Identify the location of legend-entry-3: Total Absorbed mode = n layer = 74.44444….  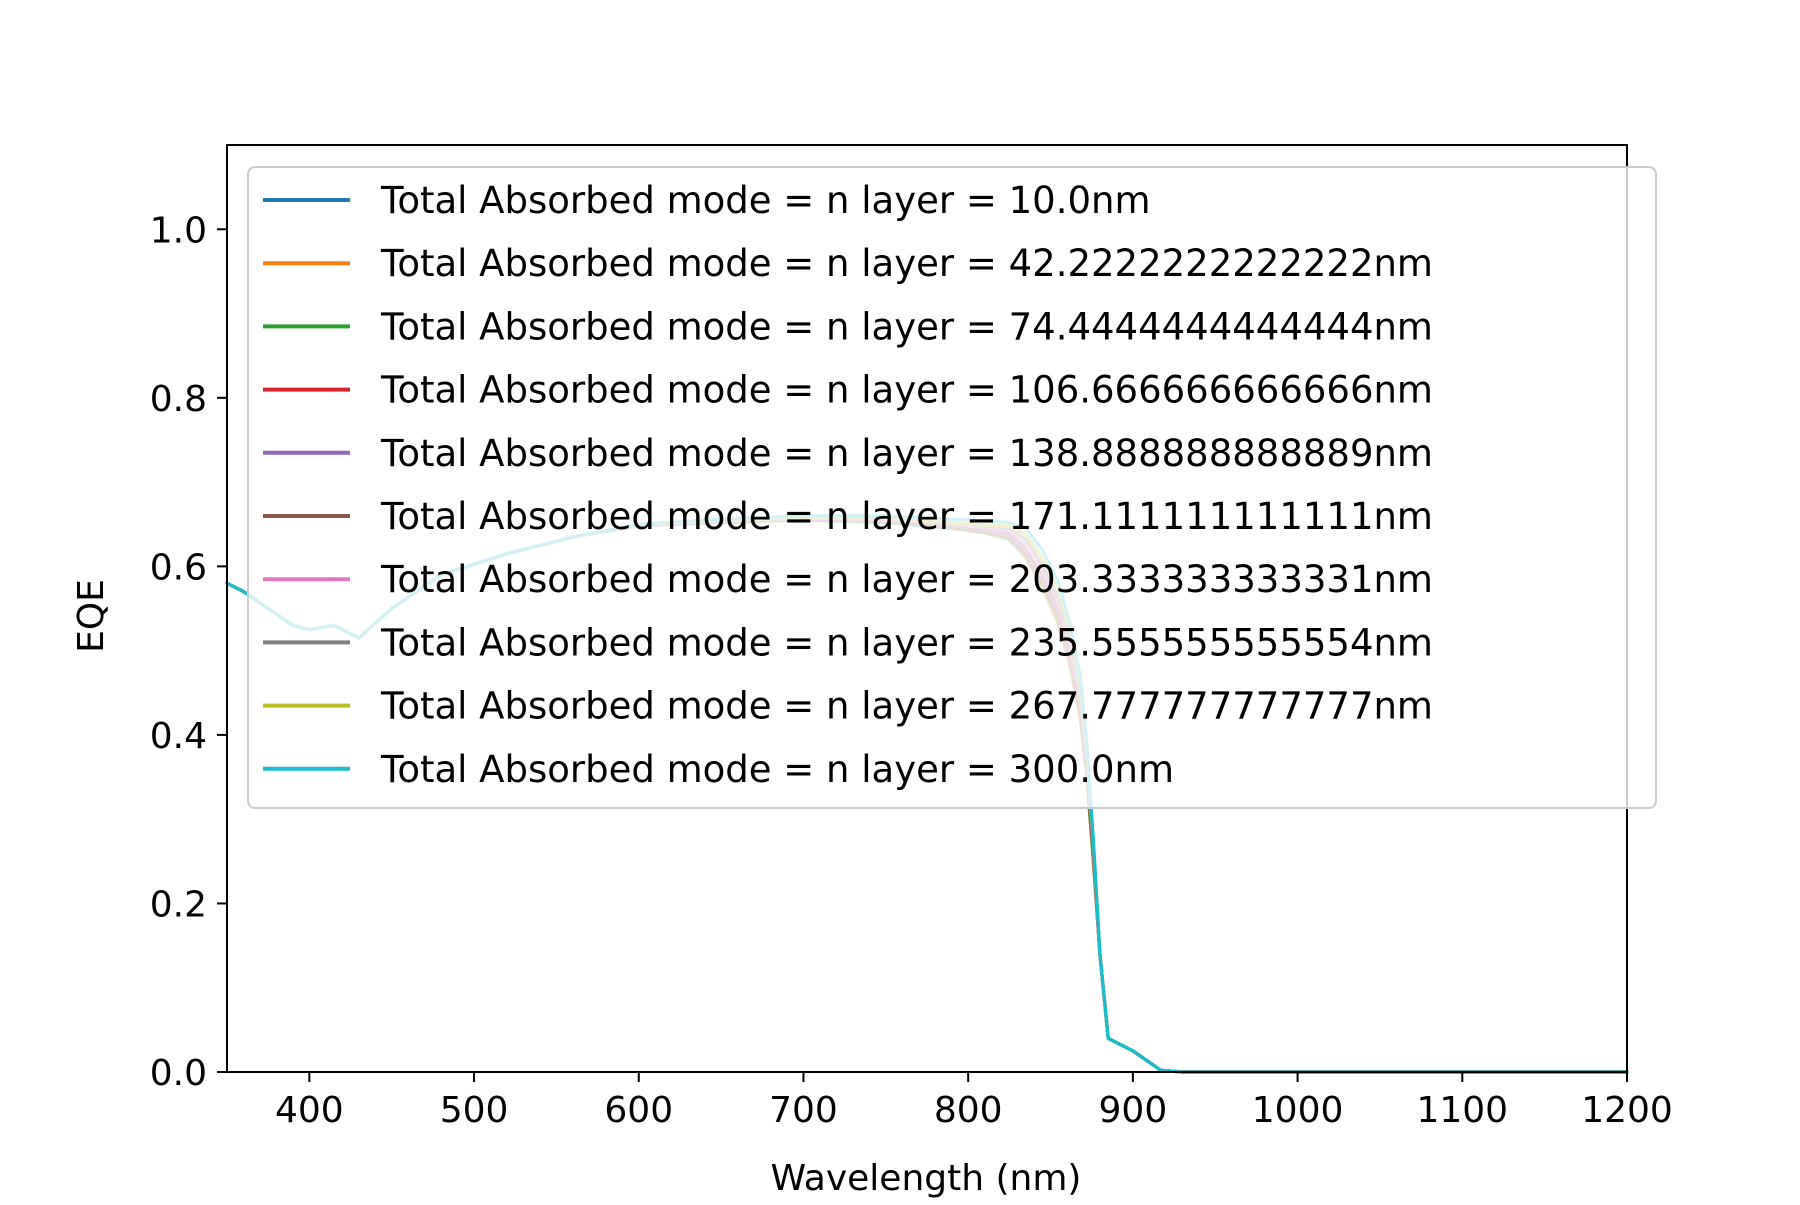
(906, 326).